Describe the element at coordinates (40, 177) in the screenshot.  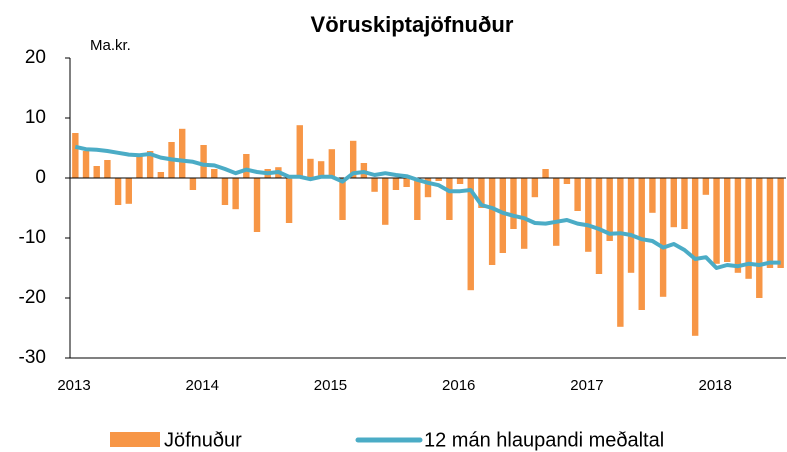
I see `y-tick-label: 0` at that location.